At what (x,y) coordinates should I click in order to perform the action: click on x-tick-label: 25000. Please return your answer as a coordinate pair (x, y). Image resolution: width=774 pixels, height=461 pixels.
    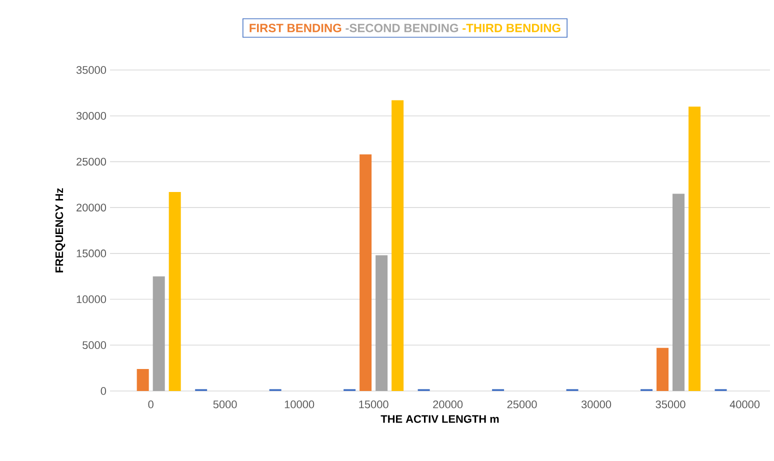
    Looking at the image, I should click on (522, 404).